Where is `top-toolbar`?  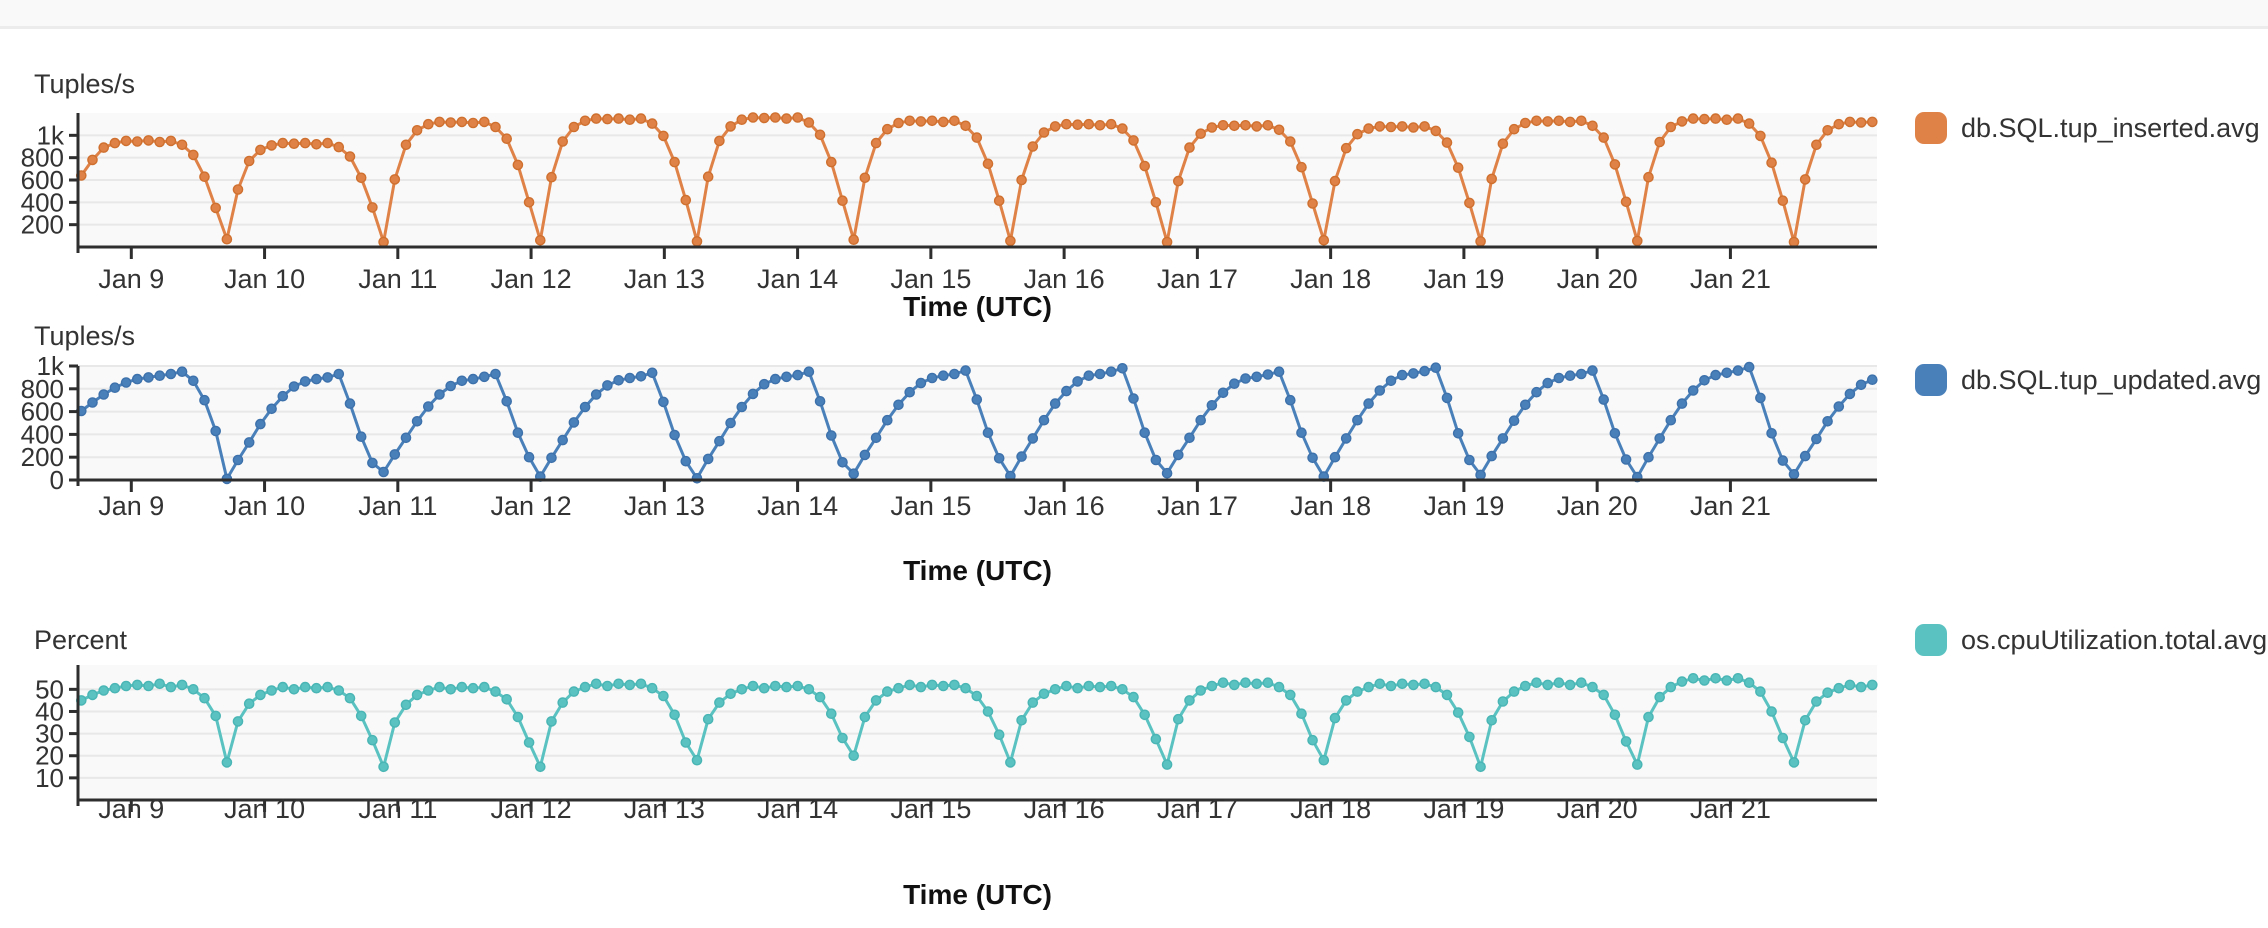 top-toolbar is located at coordinates (1134, 14).